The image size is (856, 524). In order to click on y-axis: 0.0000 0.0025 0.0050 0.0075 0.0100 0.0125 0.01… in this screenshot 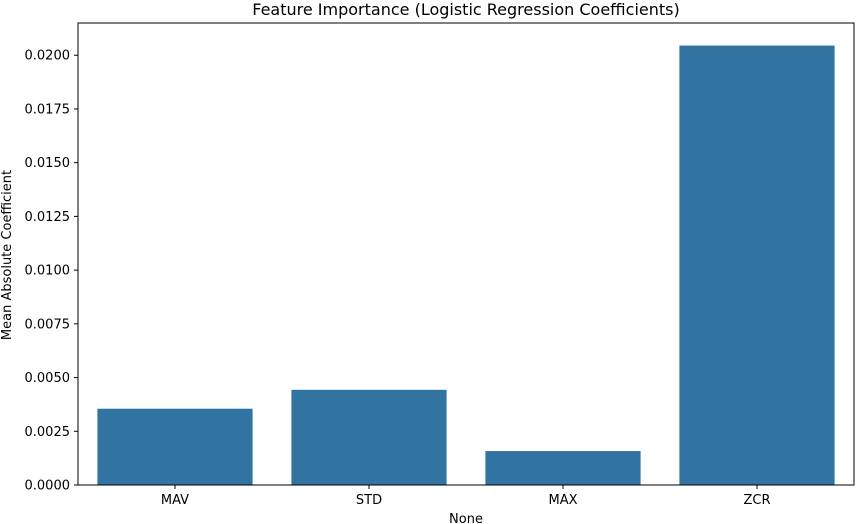, I will do `click(51, 271)`.